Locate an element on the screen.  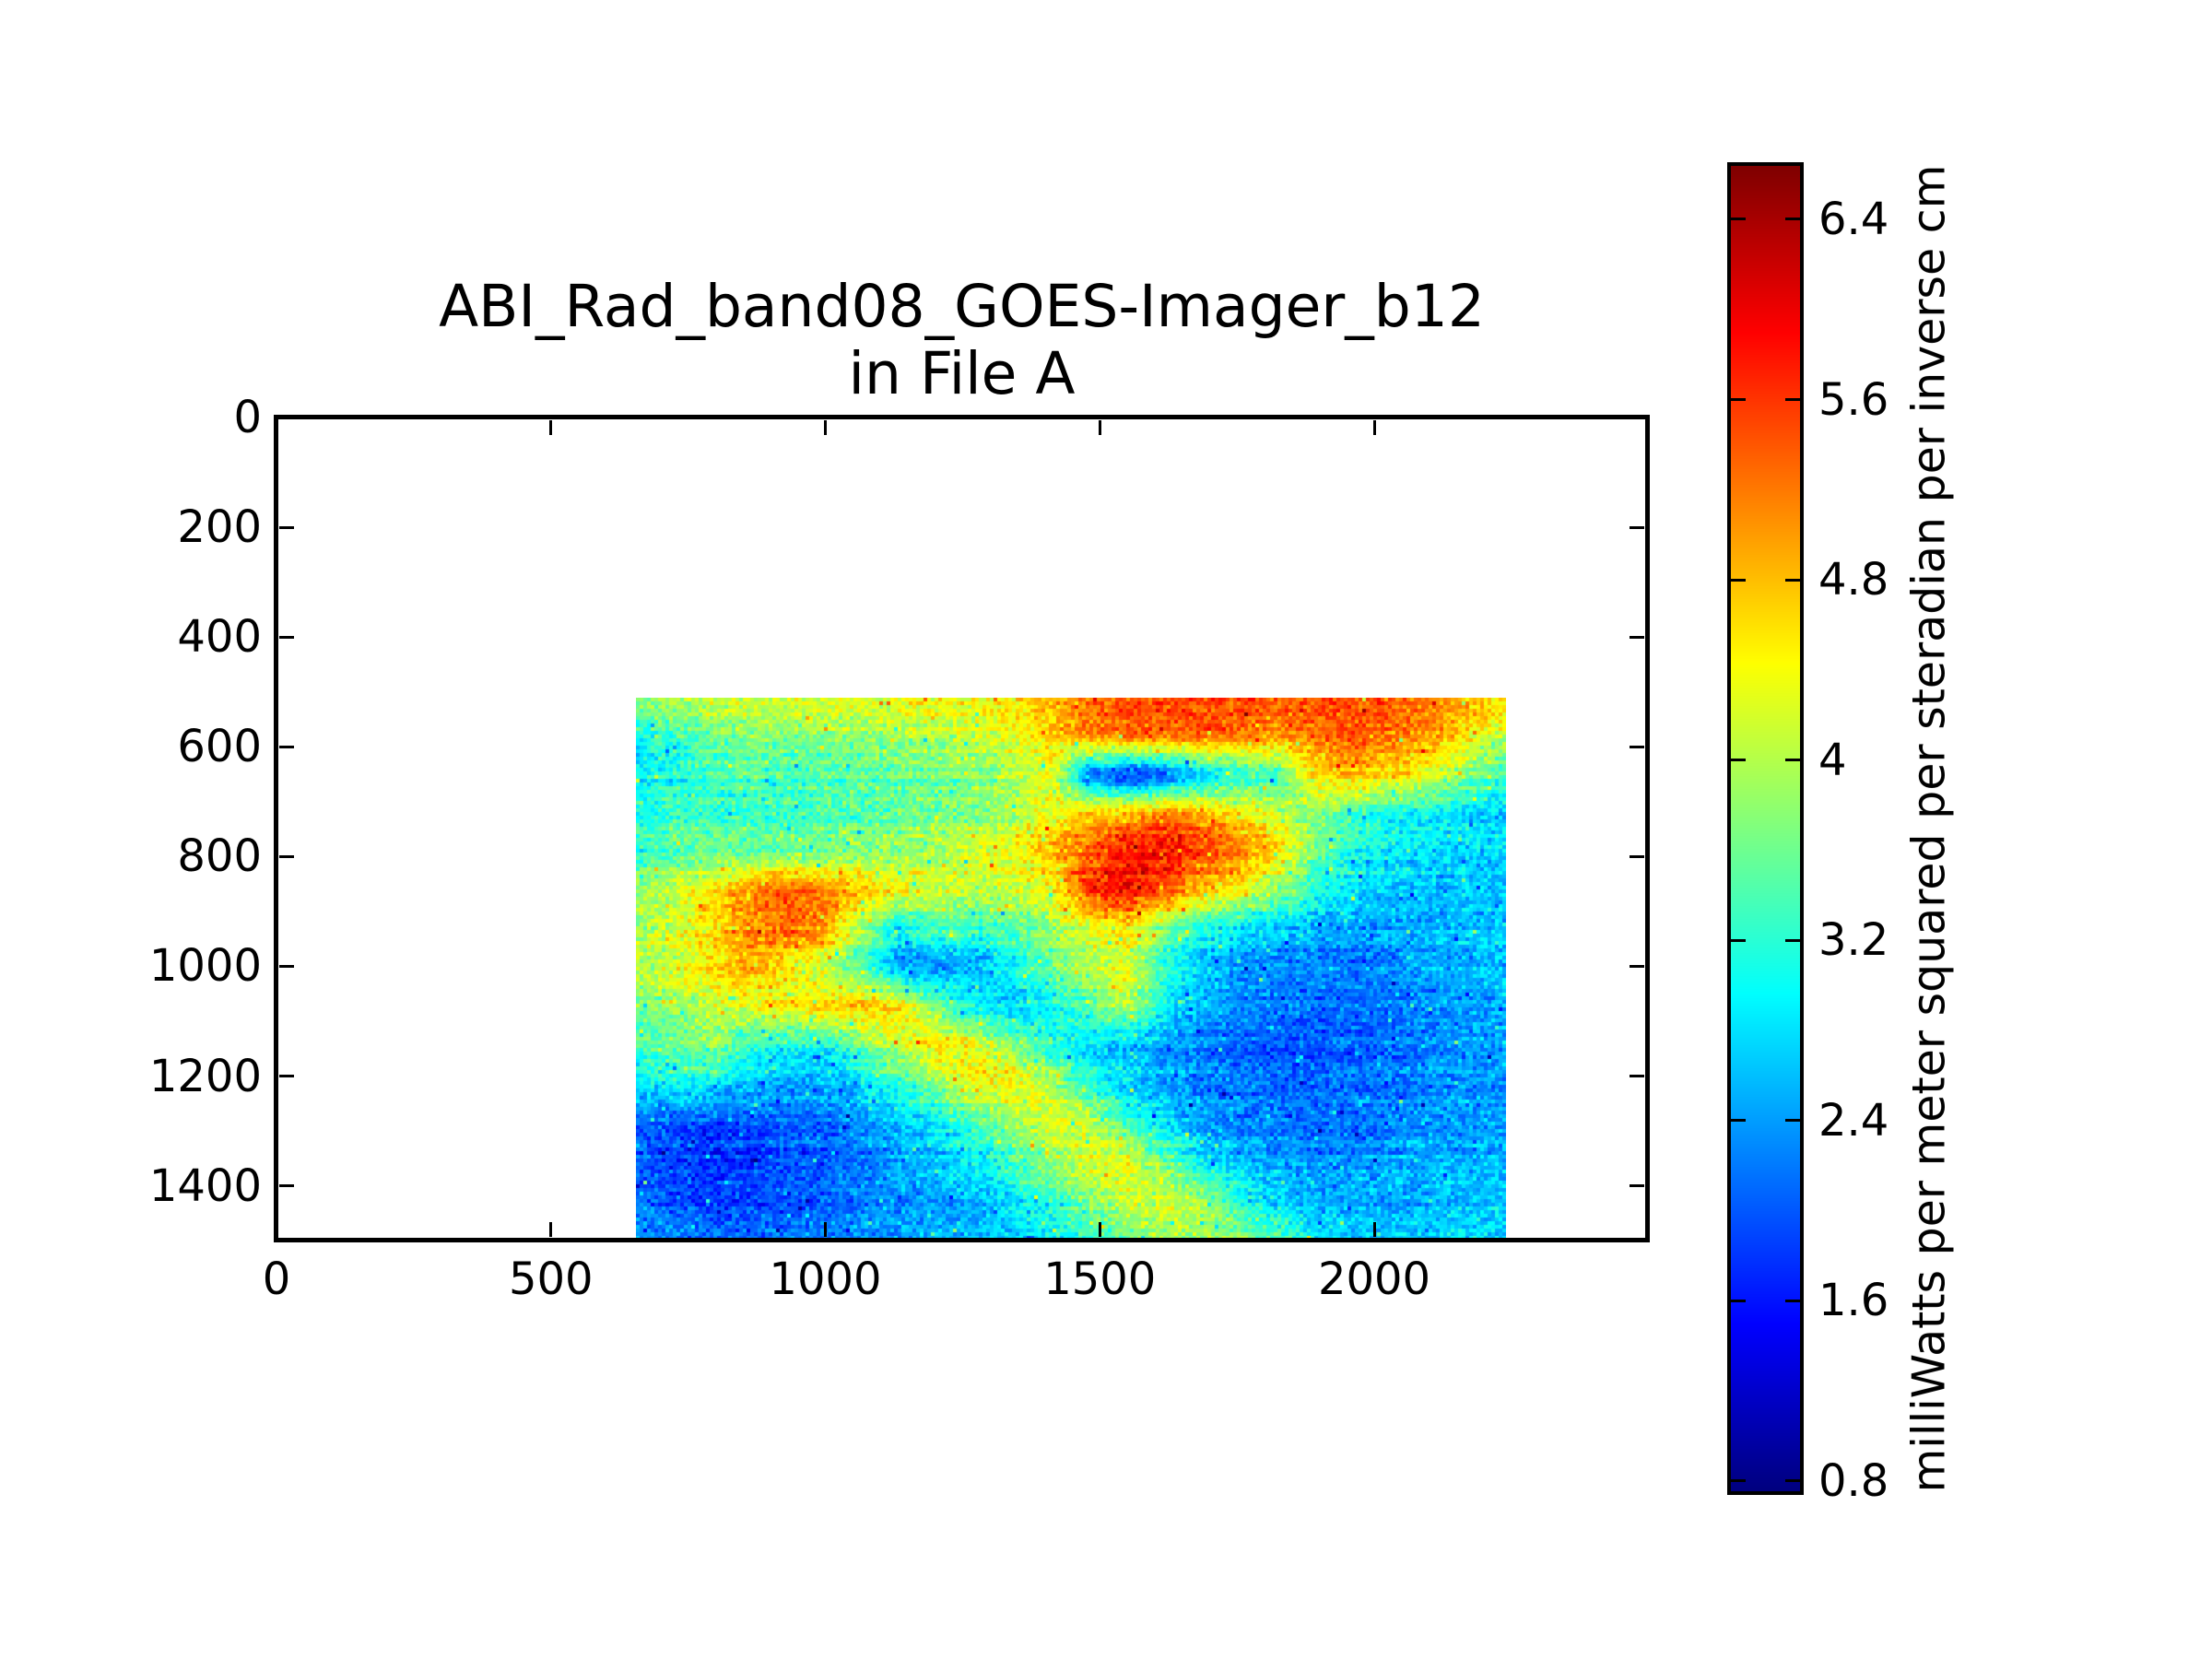
colorbar-tick-label: 2.4 is located at coordinates (1853, 1120).